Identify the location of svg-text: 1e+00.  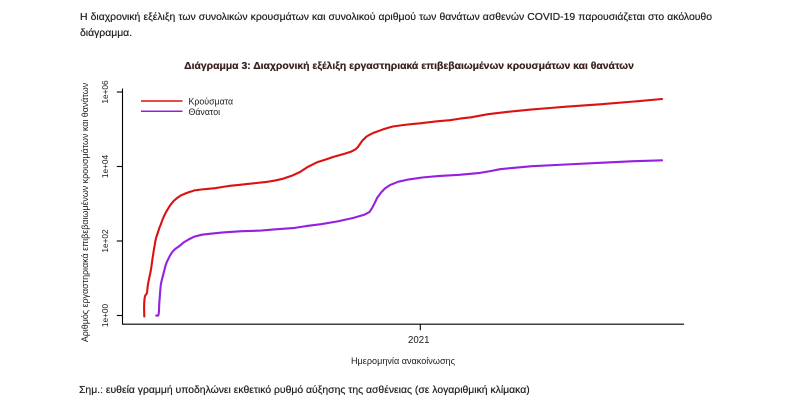
(105, 315).